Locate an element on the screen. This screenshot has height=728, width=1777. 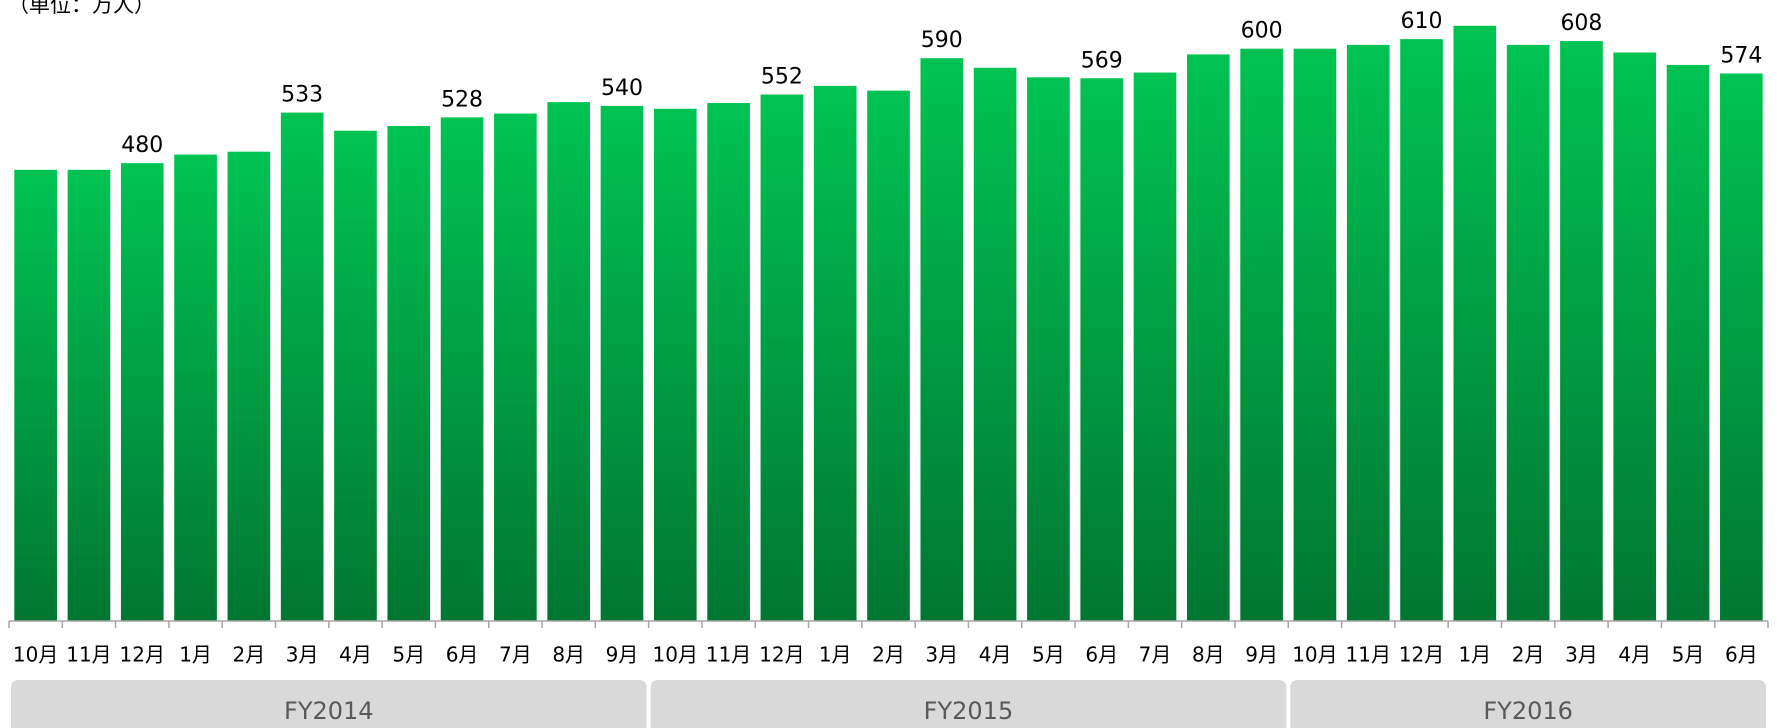
value-label: 480 is located at coordinates (142, 145).